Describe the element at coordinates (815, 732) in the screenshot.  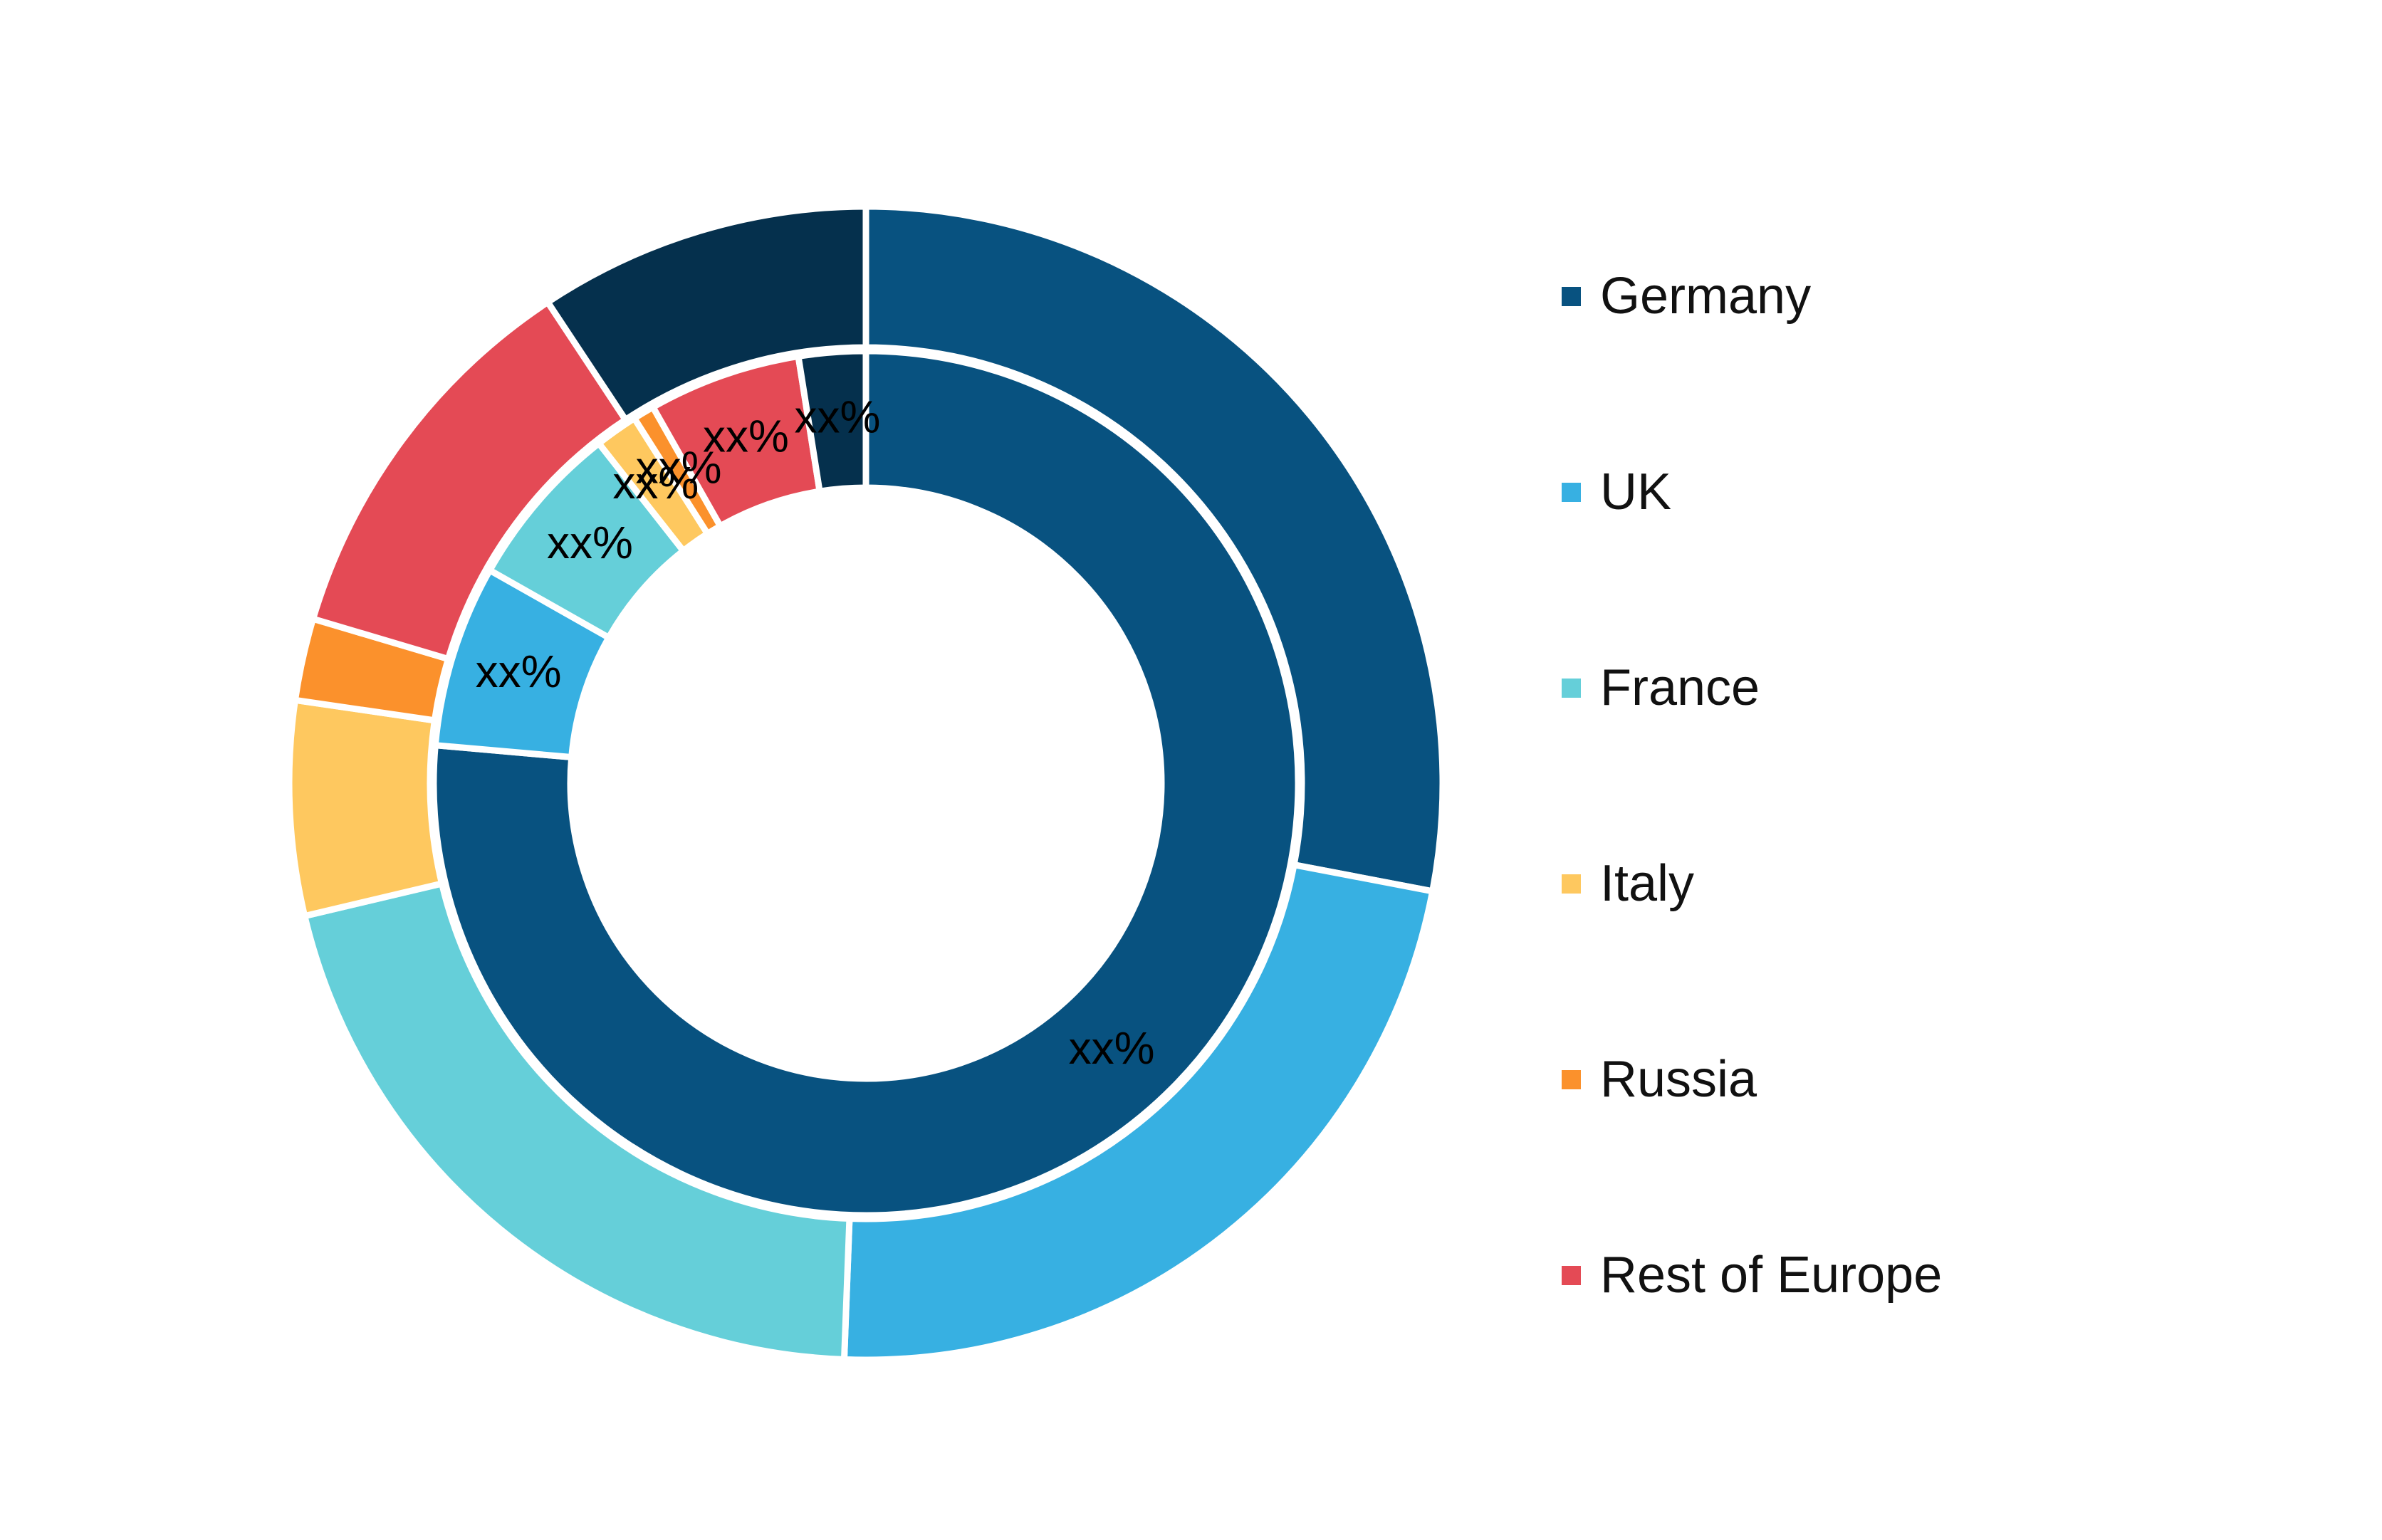
I see `segment-labels: xx%xx%xx%xx%xx%xx% xx%` at that location.